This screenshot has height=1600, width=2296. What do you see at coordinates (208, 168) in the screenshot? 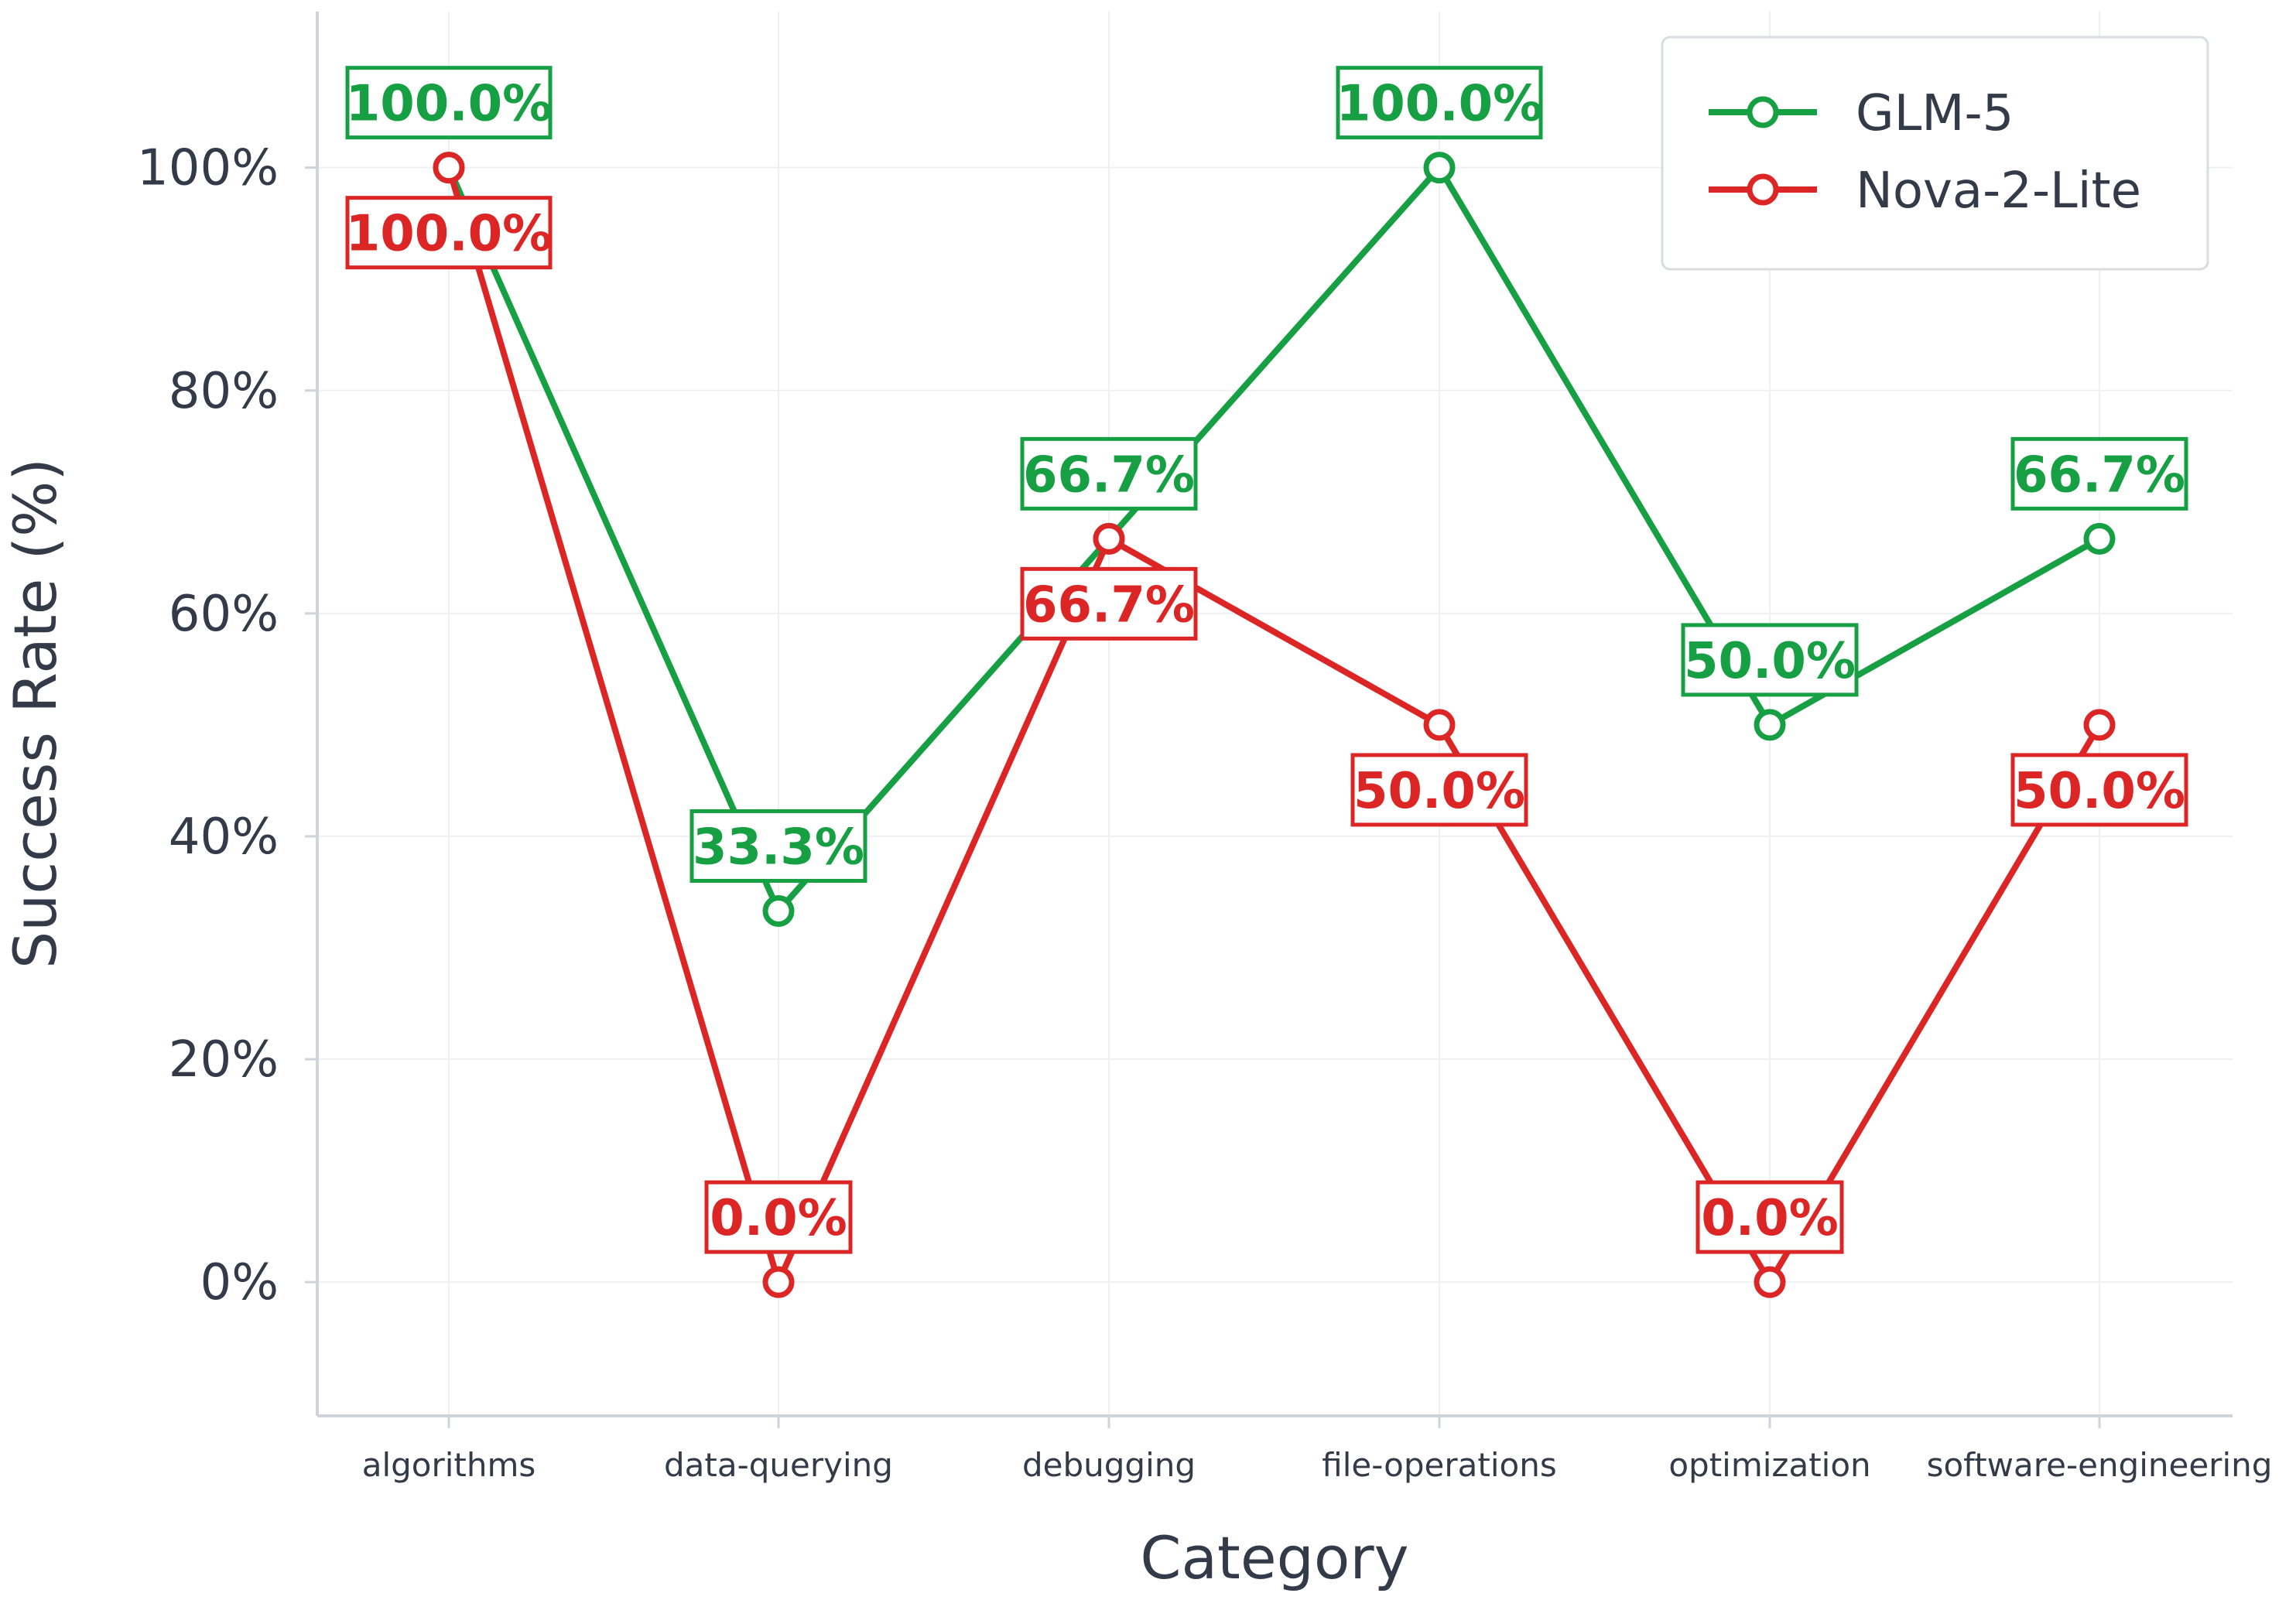
I see `y-tick-label: 100%` at bounding box center [208, 168].